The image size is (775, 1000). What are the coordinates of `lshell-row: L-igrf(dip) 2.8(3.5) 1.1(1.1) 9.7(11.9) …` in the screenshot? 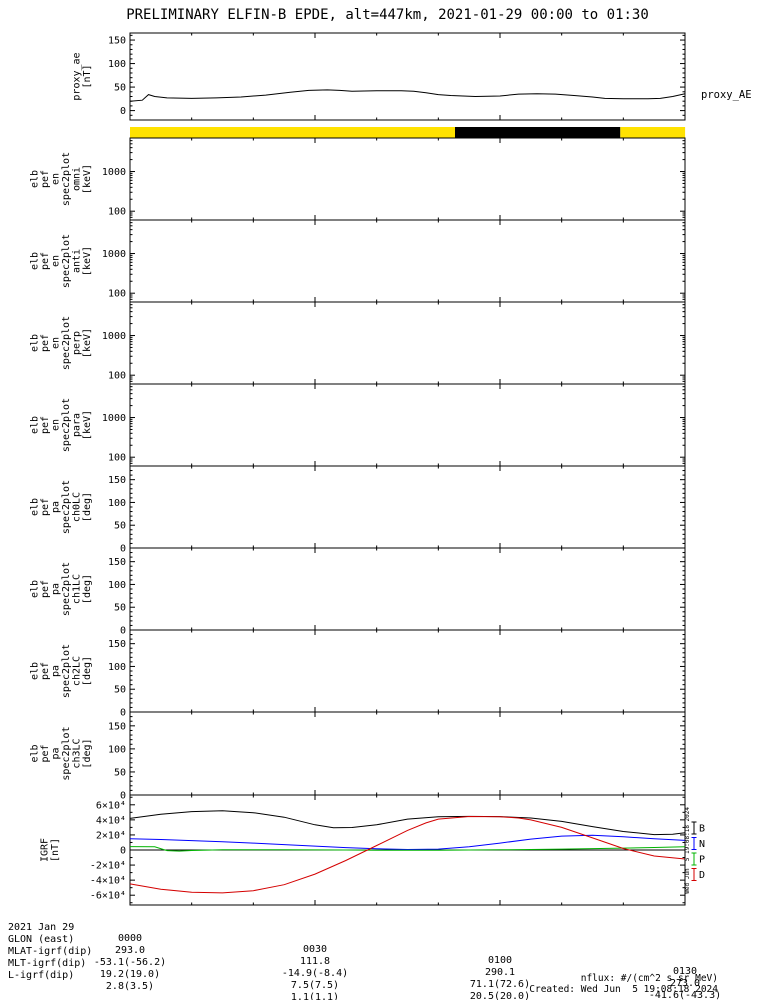 It's located at (387, 979).